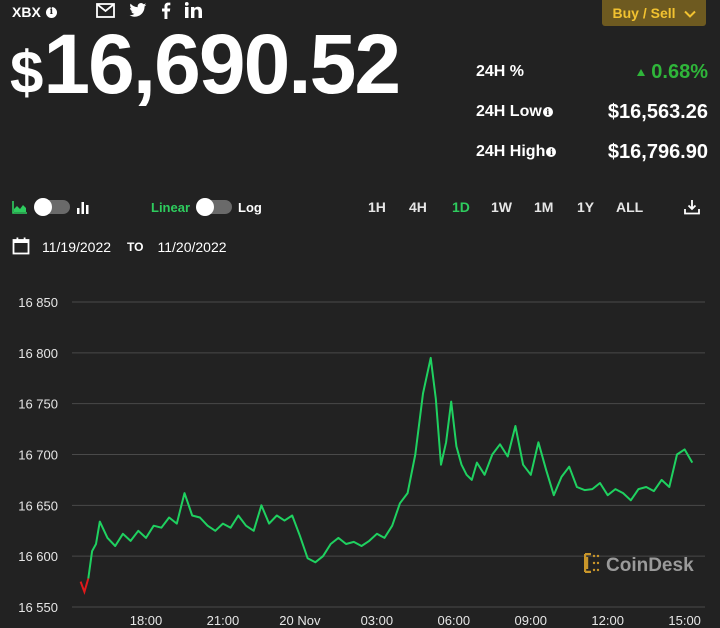 Image resolution: width=720 pixels, height=628 pixels. I want to click on social-share-bar, so click(149, 10).